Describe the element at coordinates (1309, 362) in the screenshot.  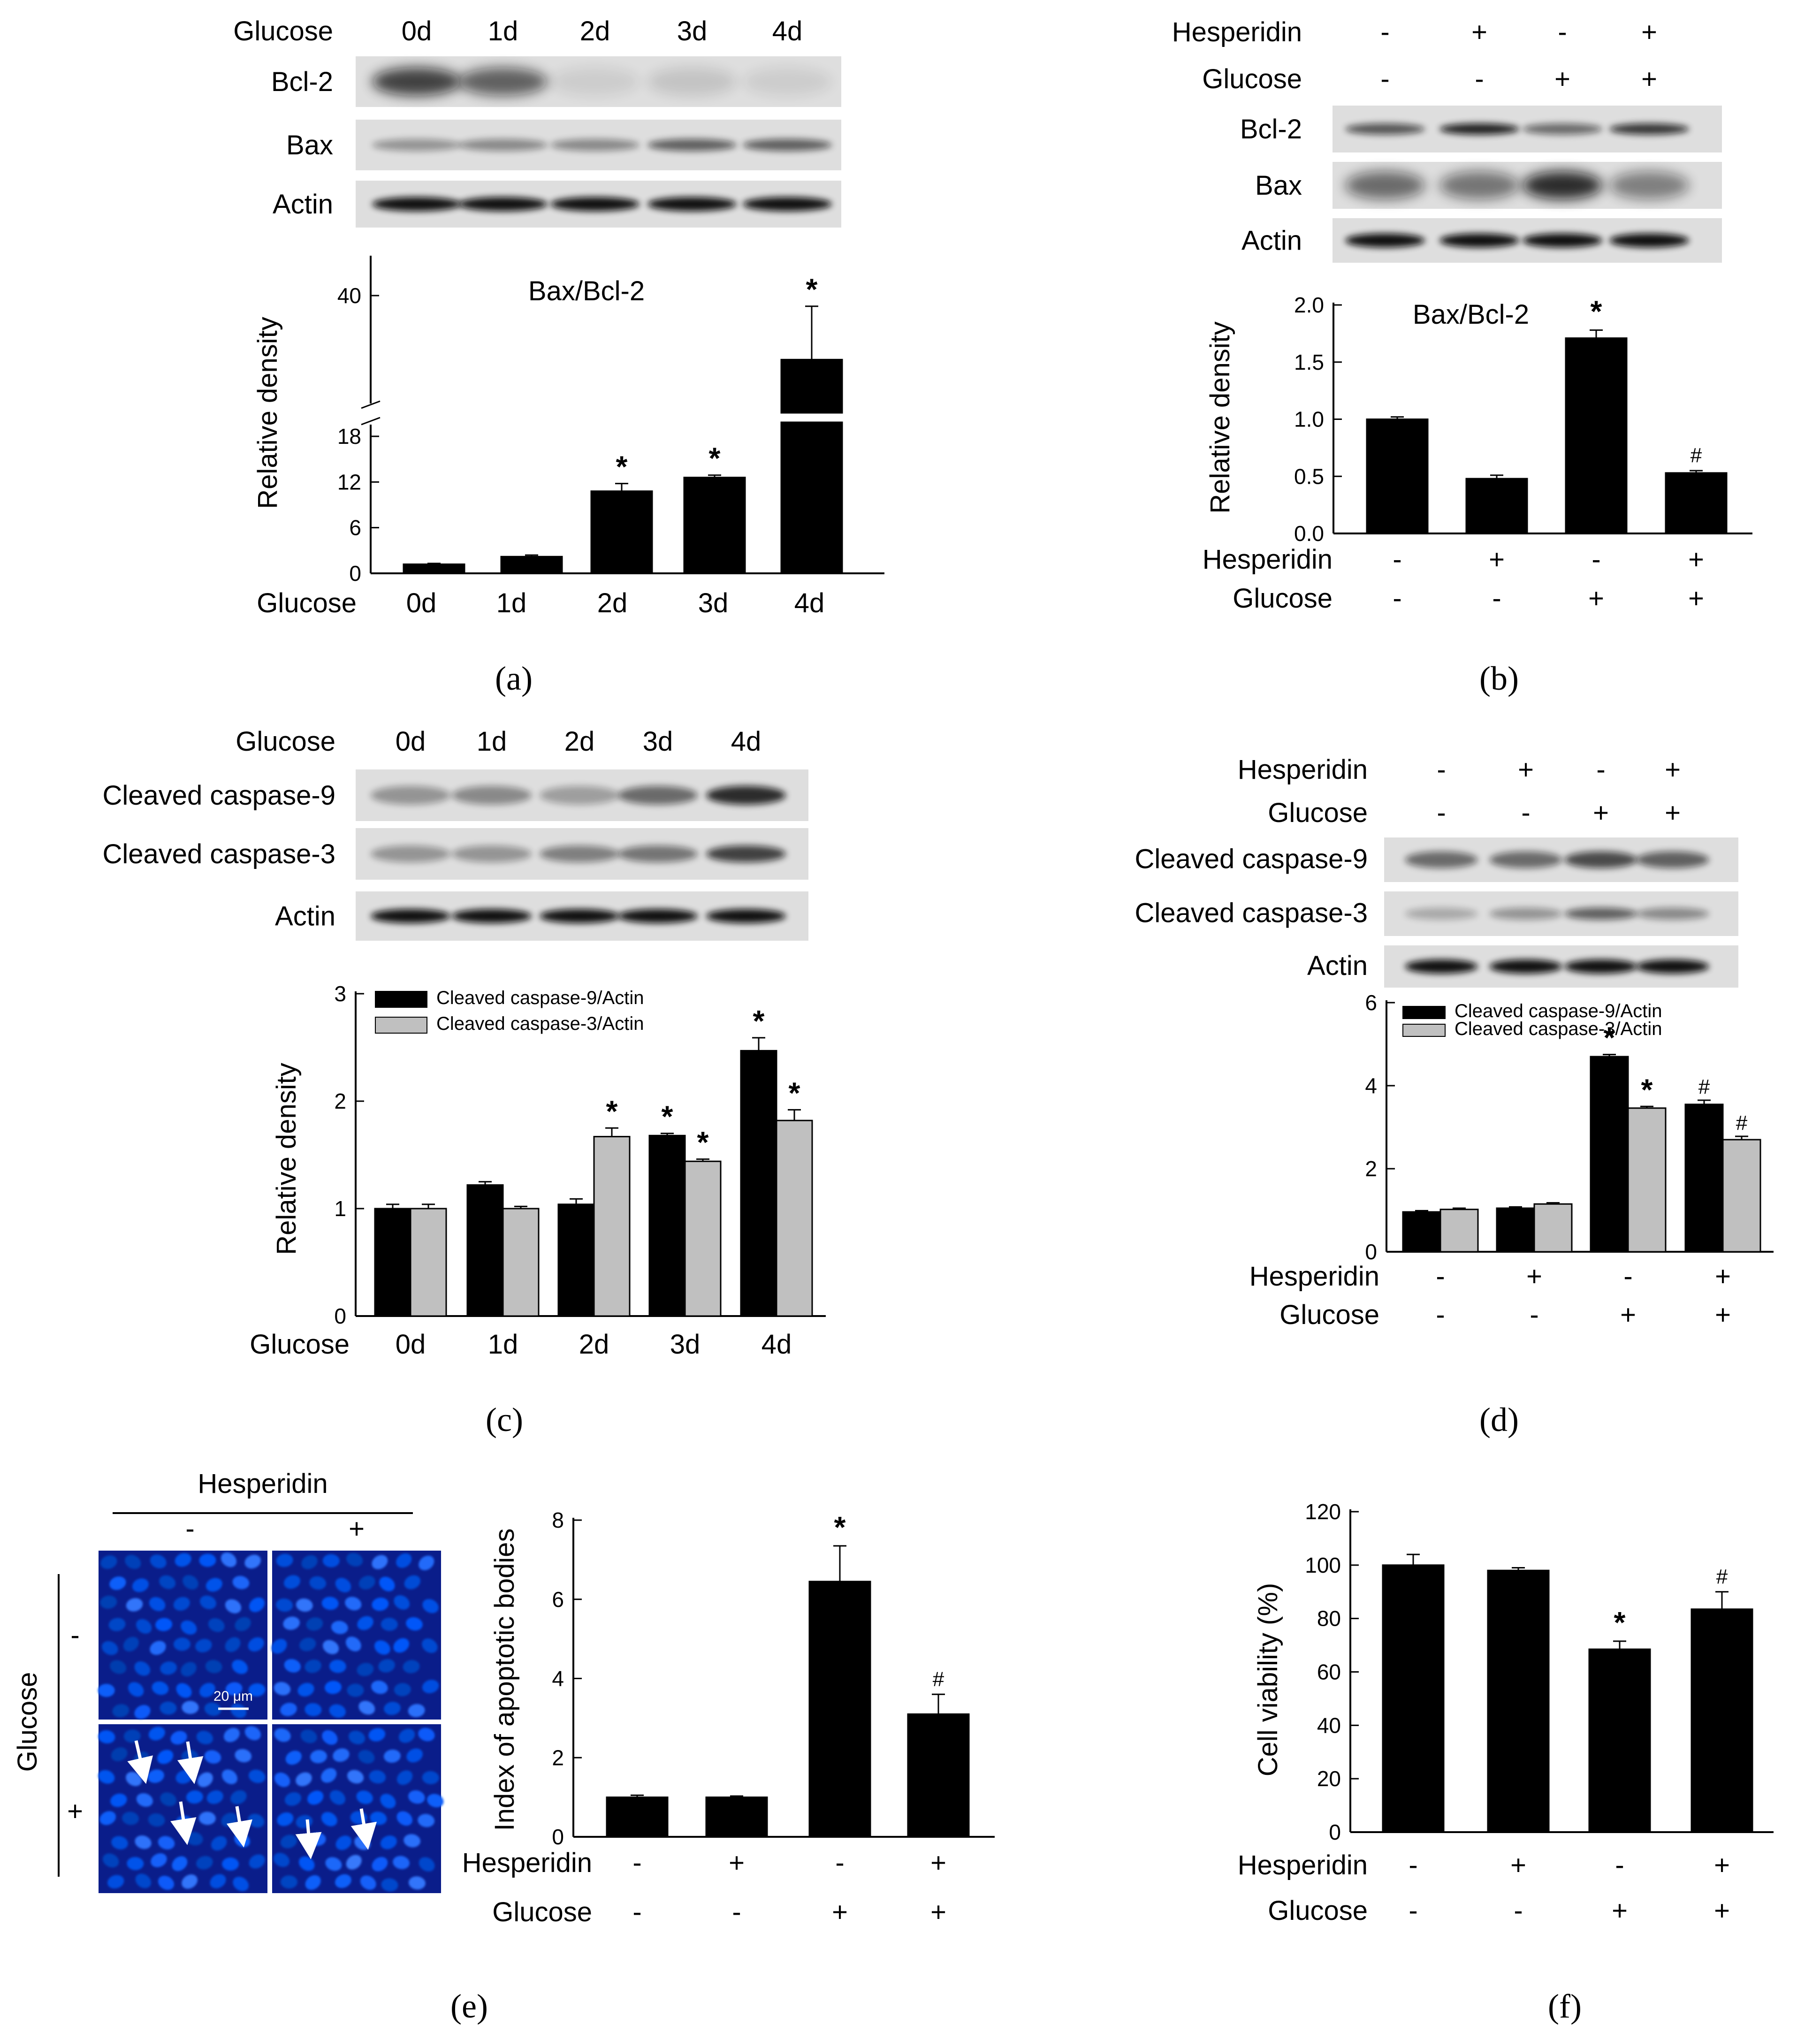
I see `y-tick-label: 1.5` at that location.